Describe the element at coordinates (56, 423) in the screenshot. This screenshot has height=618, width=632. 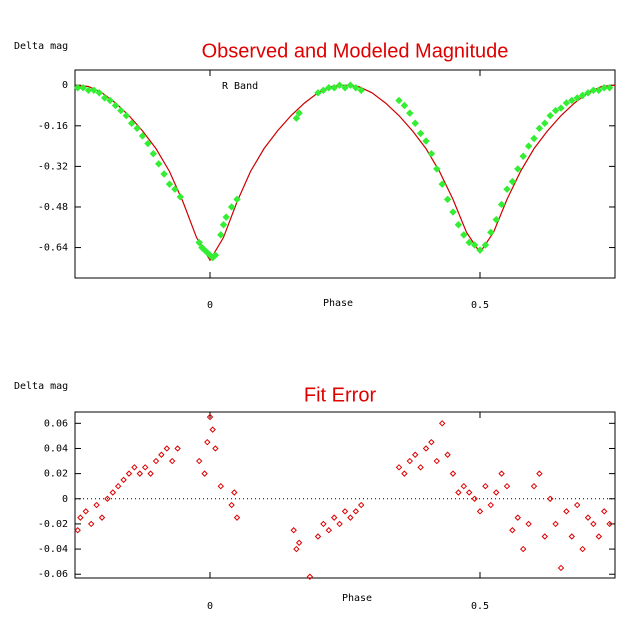
I see `y-tick-label: 0.06` at that location.